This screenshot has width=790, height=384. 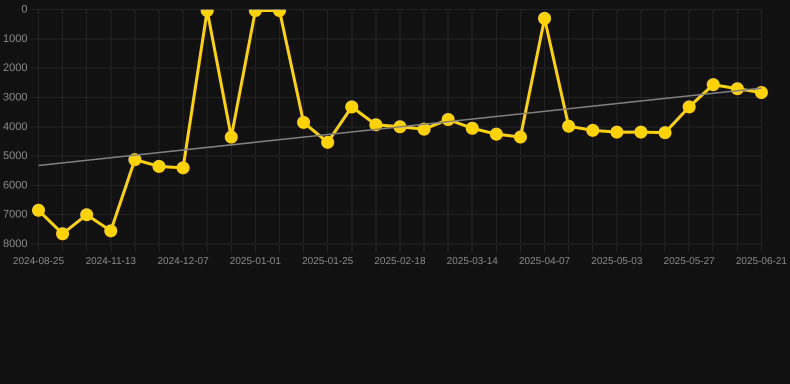 I want to click on y-tick-label: 4000, so click(x=15, y=126).